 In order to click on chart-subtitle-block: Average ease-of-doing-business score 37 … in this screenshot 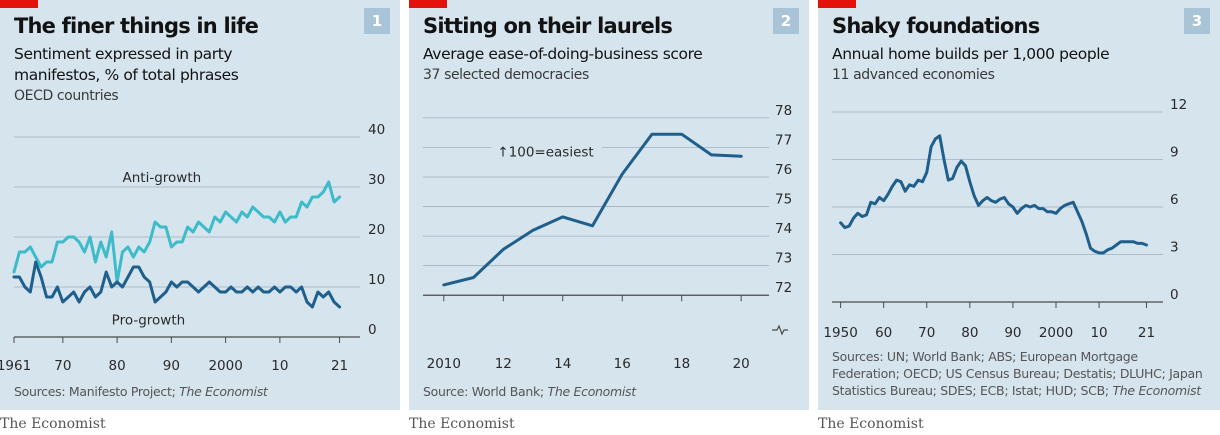, I will do `click(613, 65)`.